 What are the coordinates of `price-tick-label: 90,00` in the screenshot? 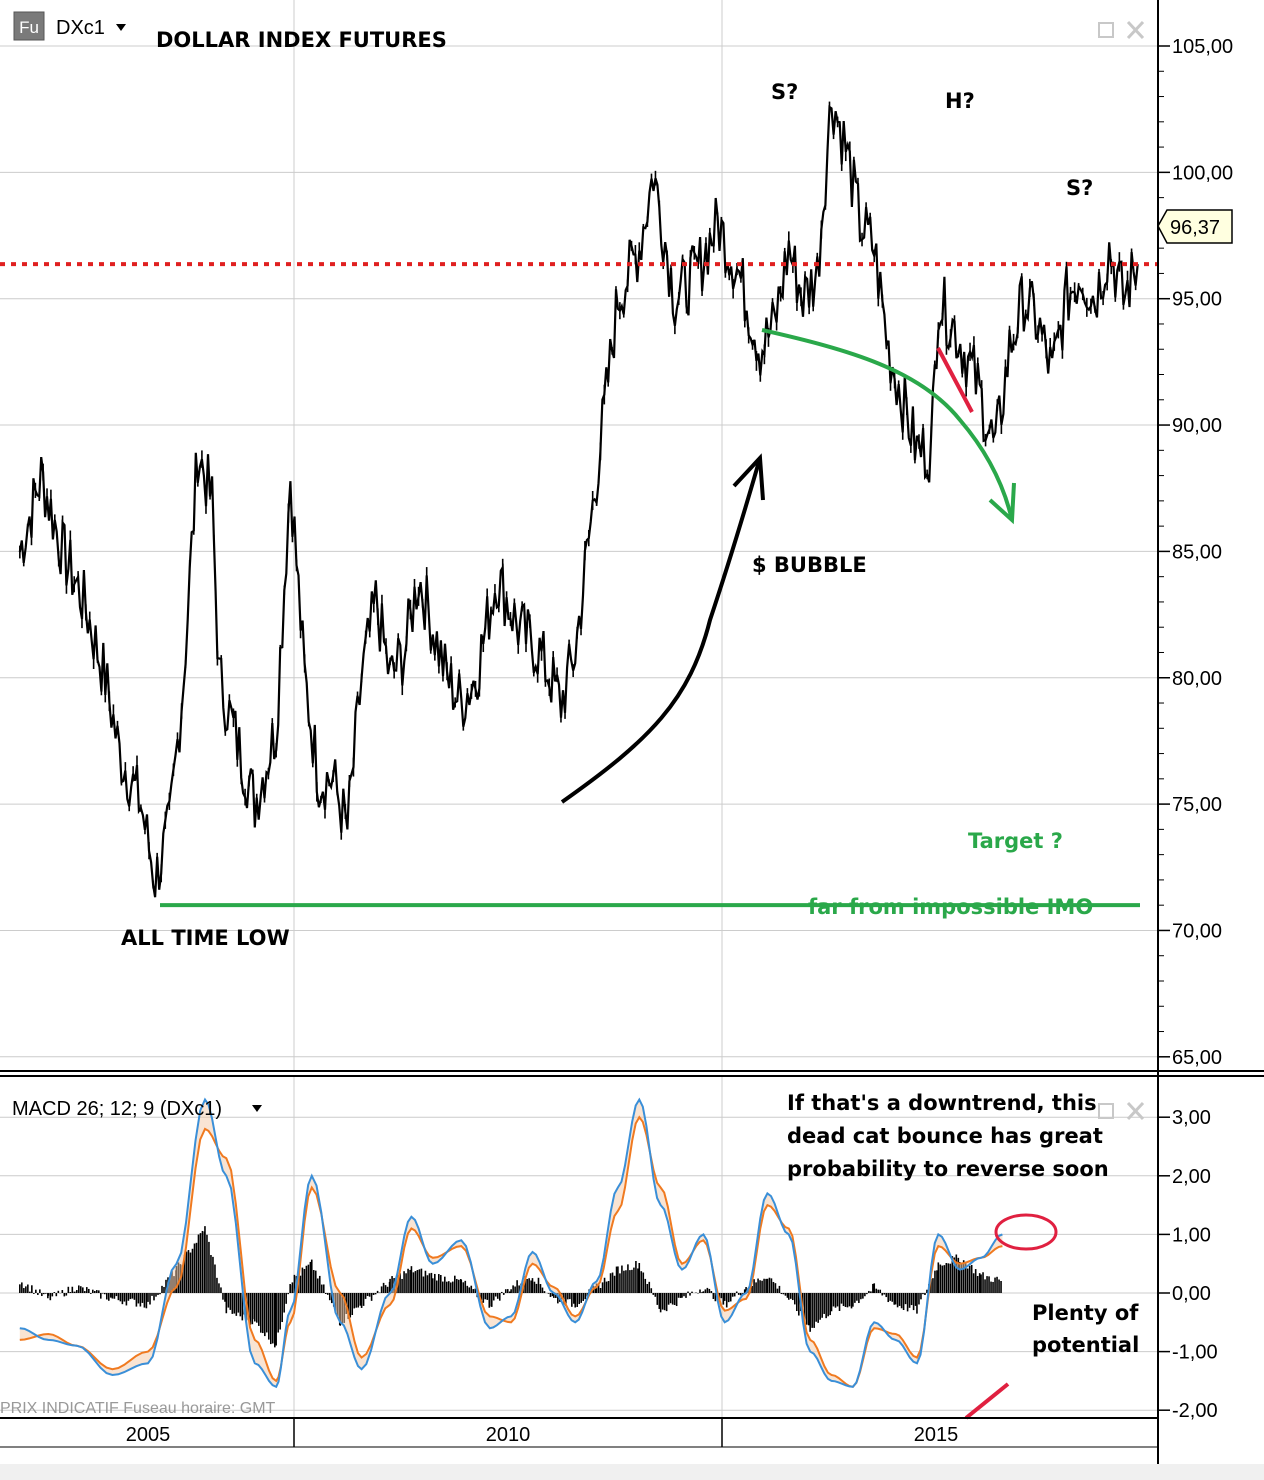 It's located at (1197, 426).